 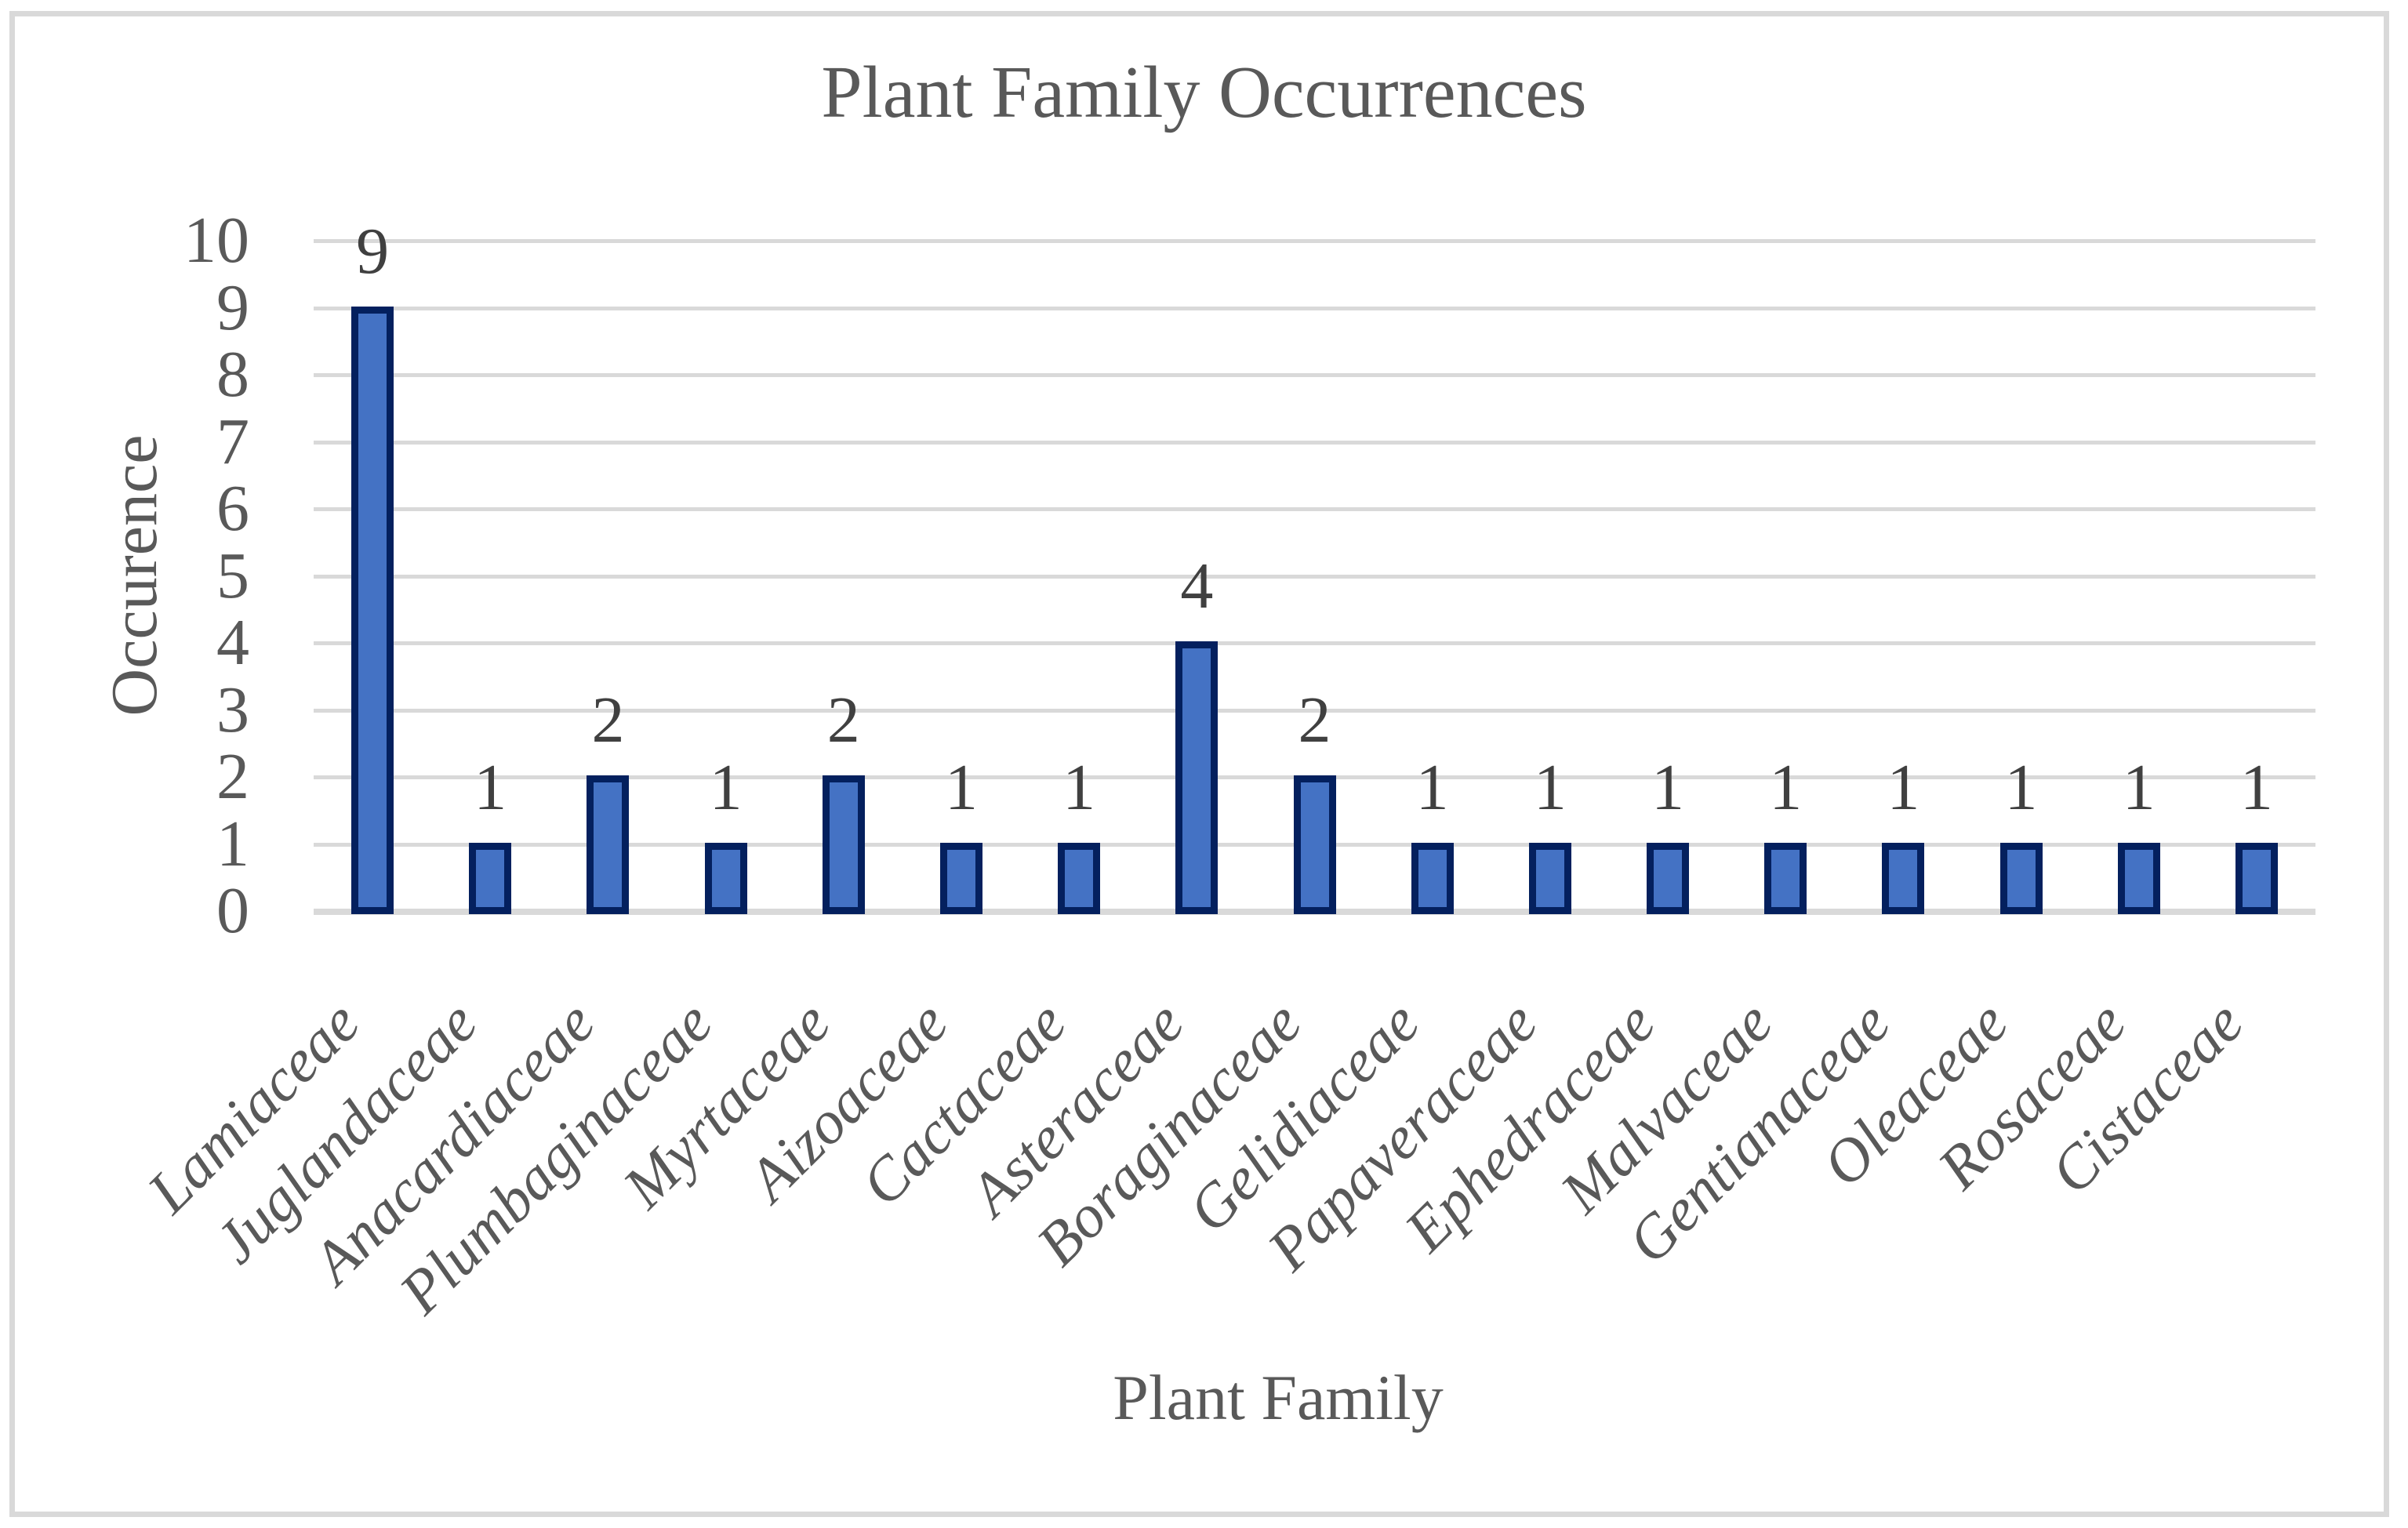 What do you see at coordinates (216, 240) in the screenshot?
I see `y-tick-label: 10` at bounding box center [216, 240].